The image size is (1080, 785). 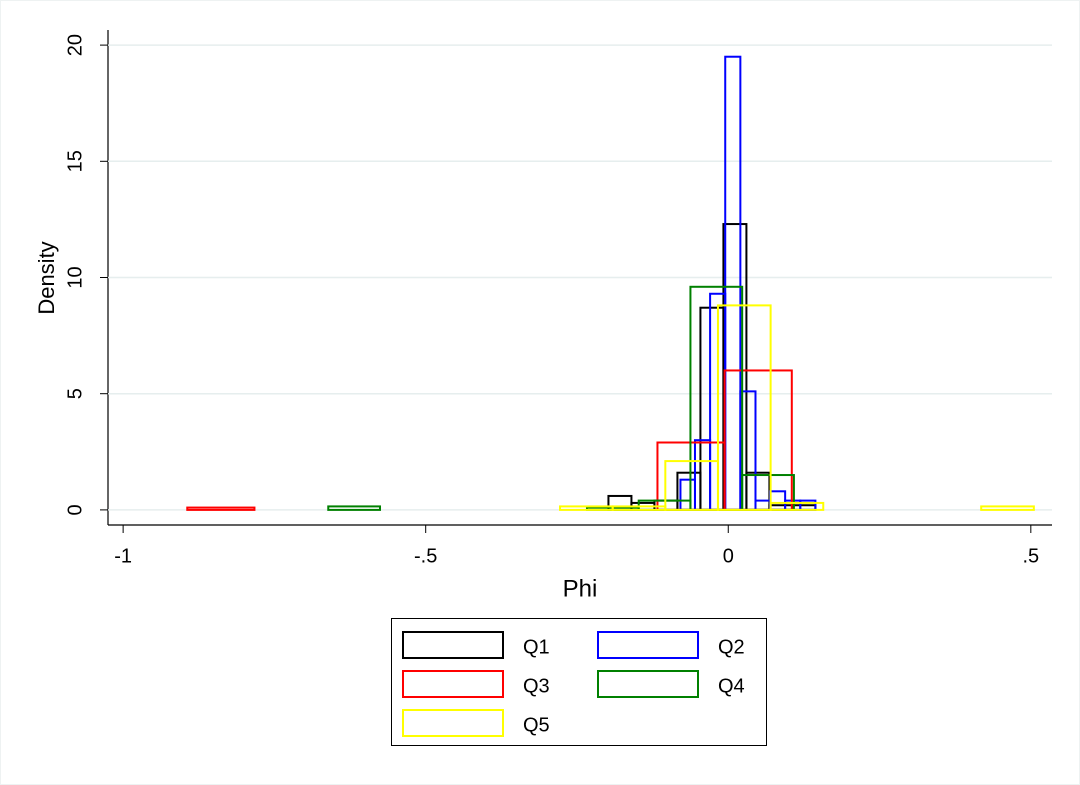 I want to click on y-tick-label: 15, so click(x=75, y=161).